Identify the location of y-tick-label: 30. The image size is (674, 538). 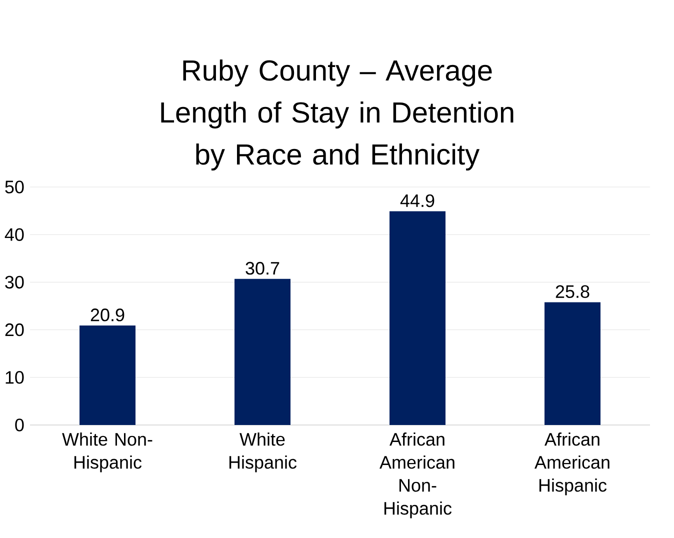
(14, 282).